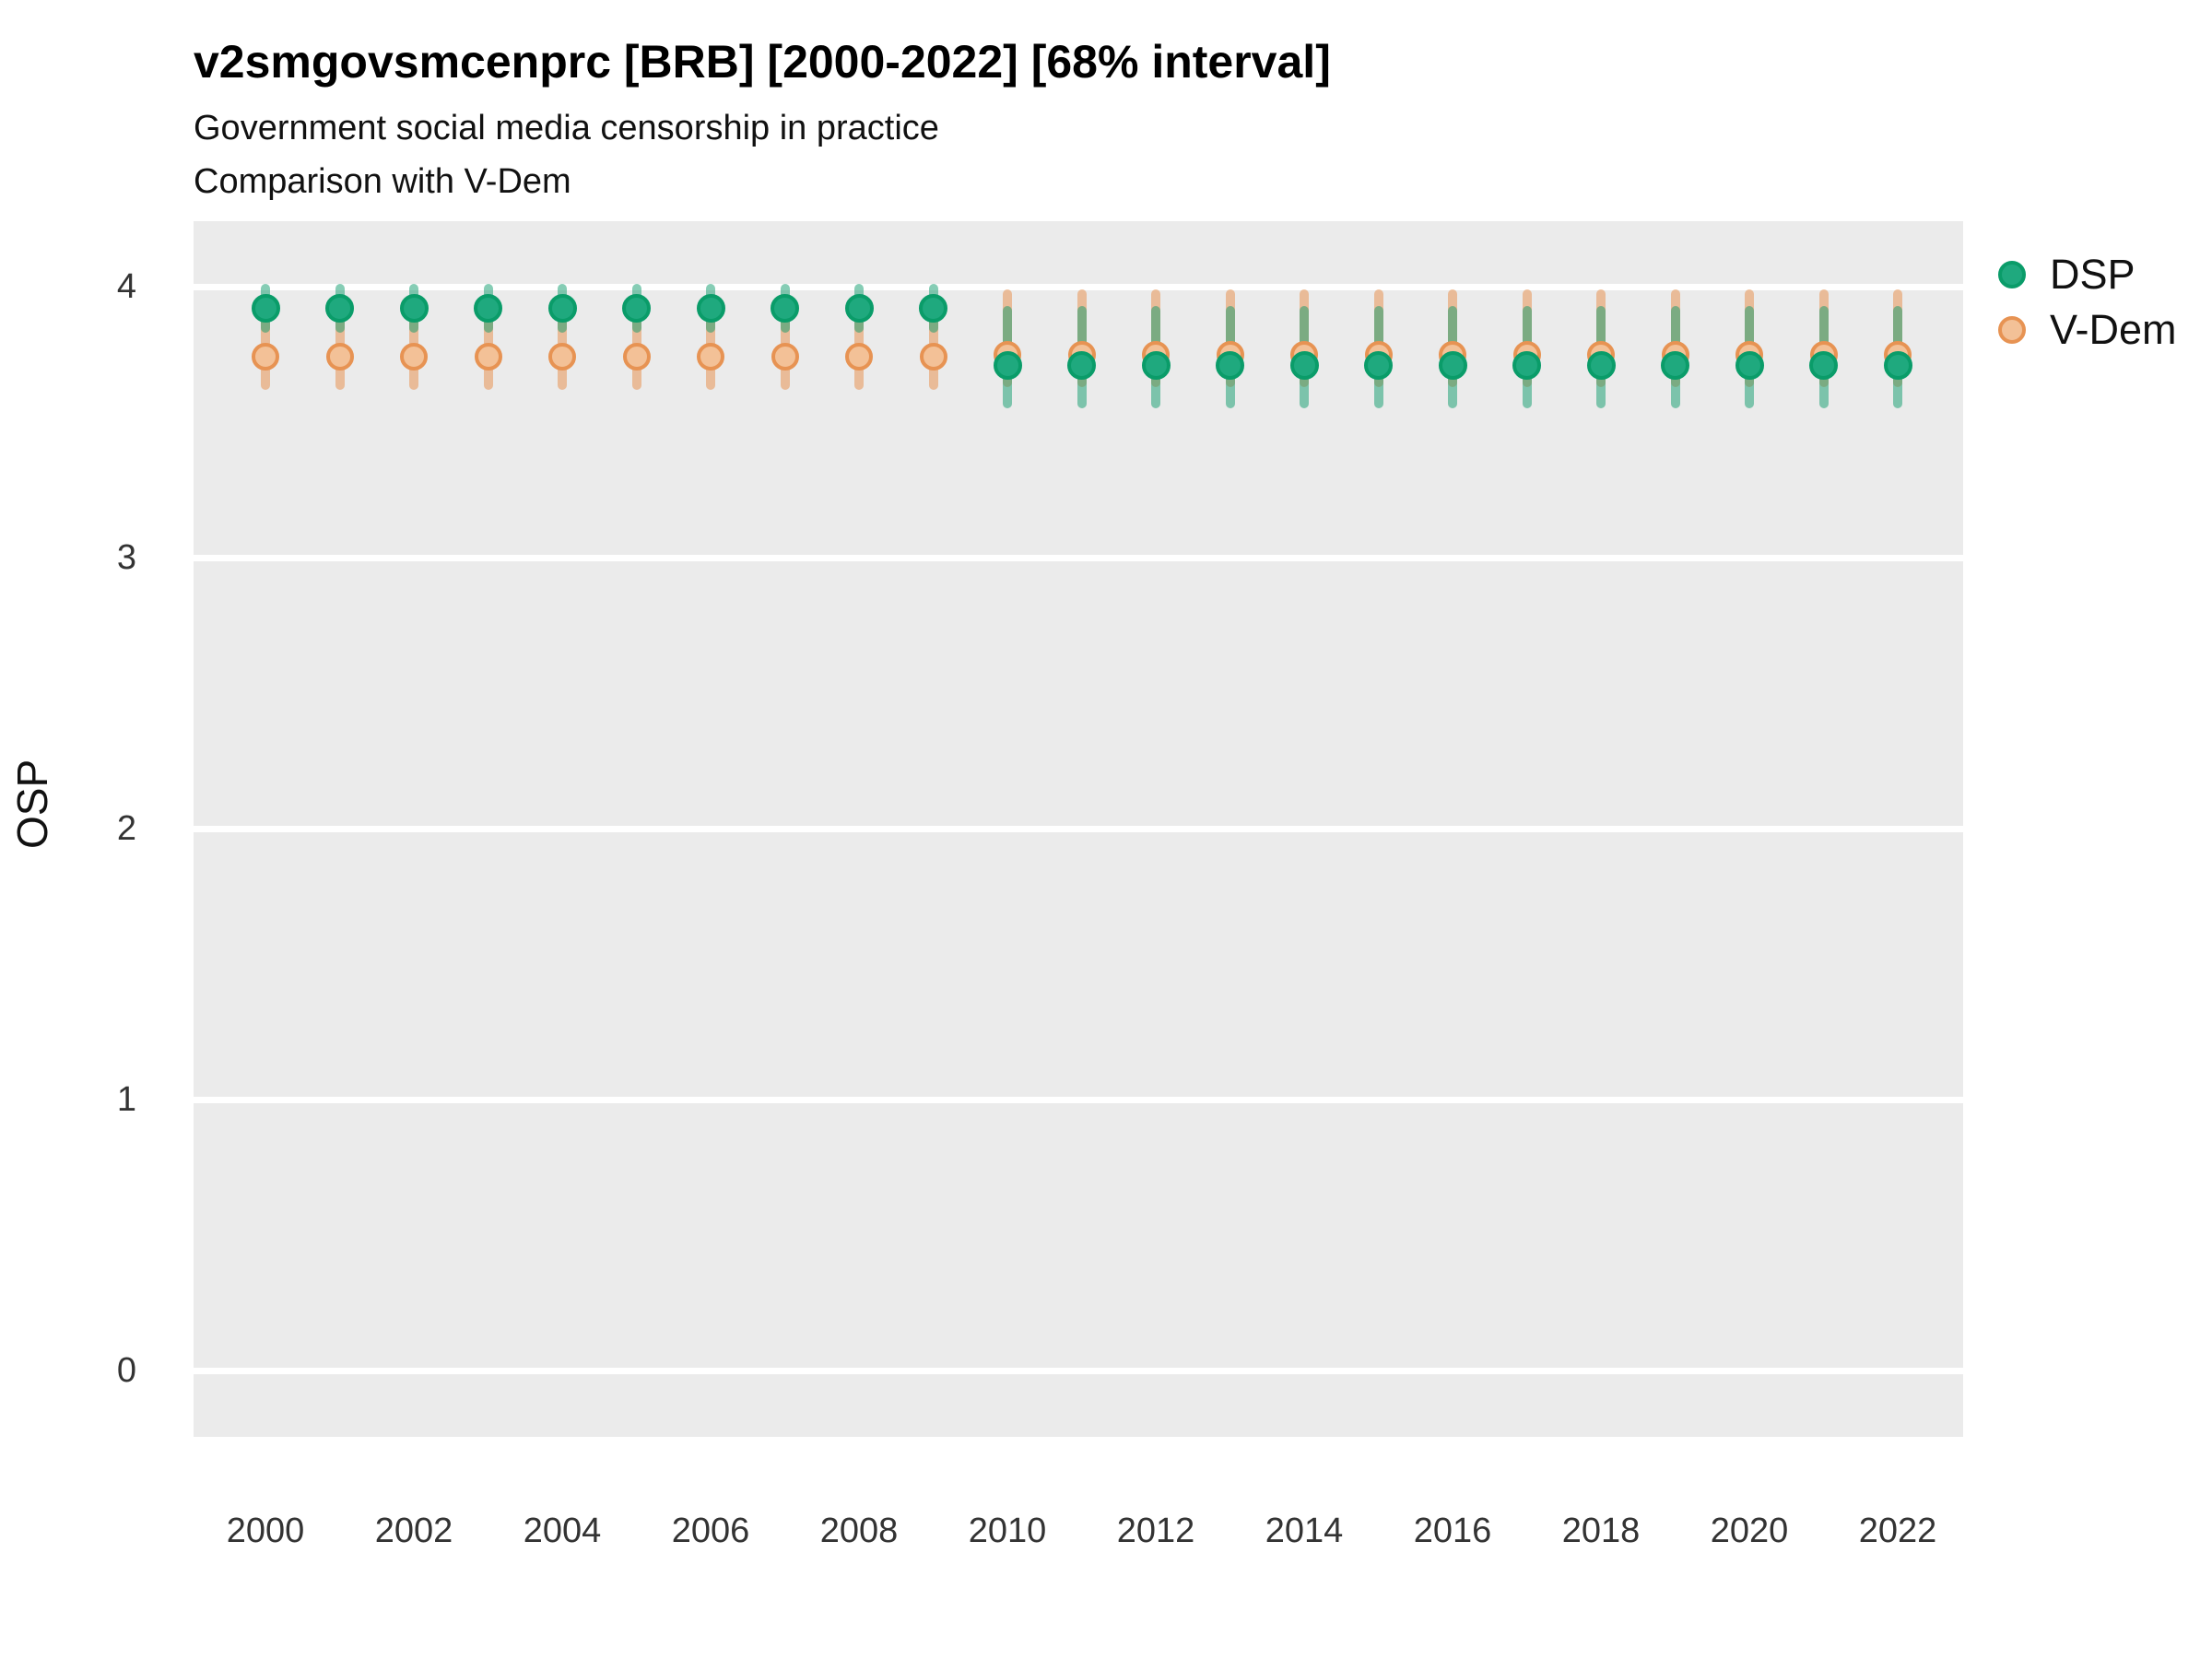 This screenshot has height=1659, width=2212. Describe the element at coordinates (126, 1099) in the screenshot. I see `y-tick-label: 1` at that location.